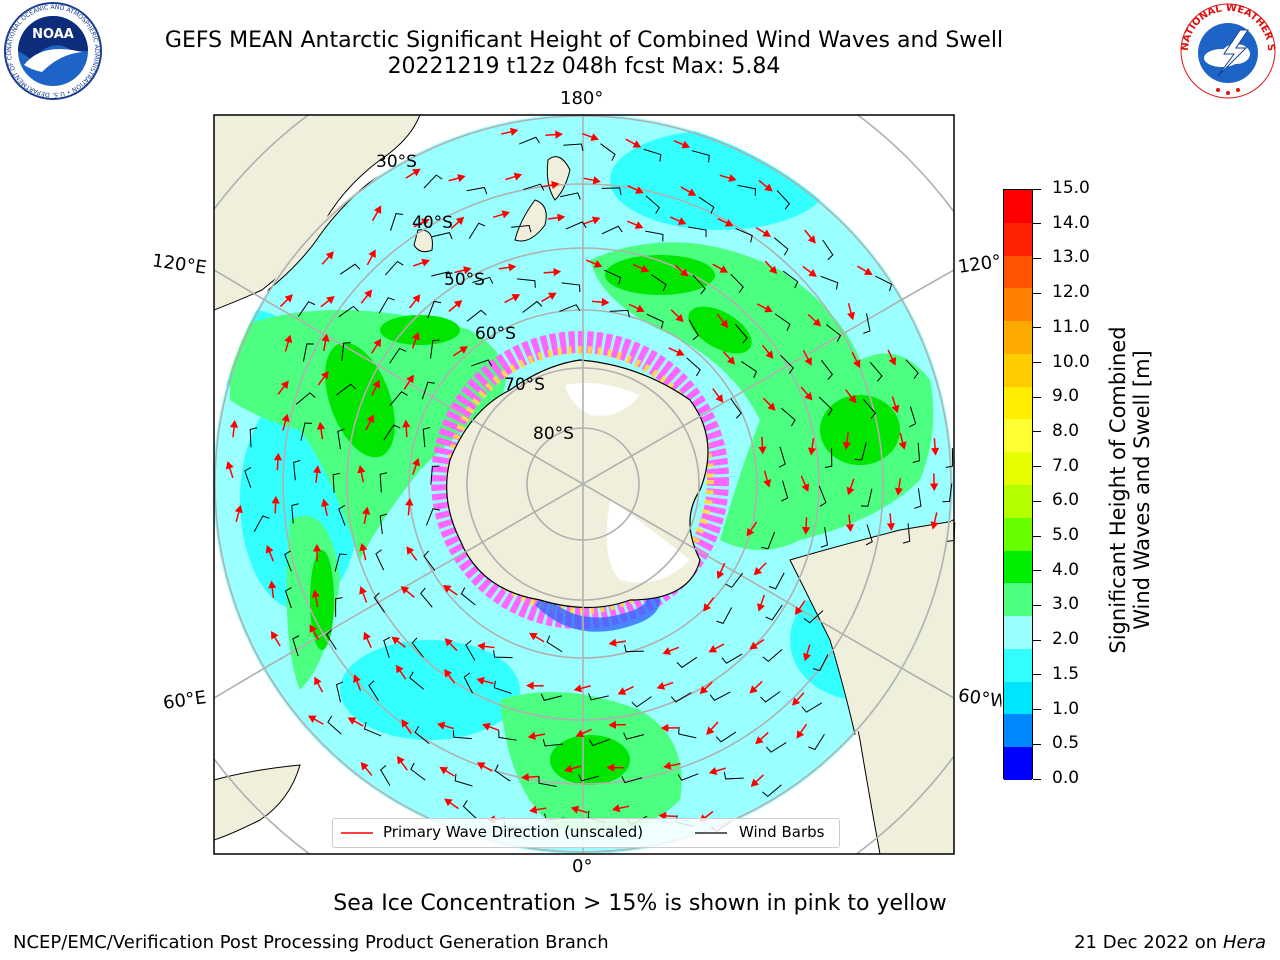 The image size is (1280, 960). Describe the element at coordinates (1227, 50) in the screenshot. I see `nws-logo: NATIONAL WEATHER SERVICE` at that location.